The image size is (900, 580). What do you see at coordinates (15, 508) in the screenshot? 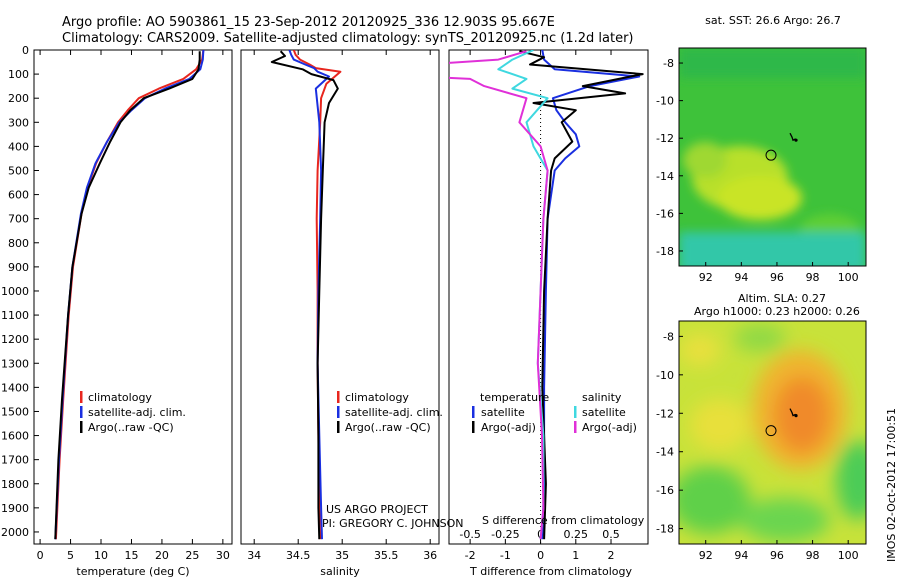
I see `y-tick-label: 1900` at bounding box center [15, 508].